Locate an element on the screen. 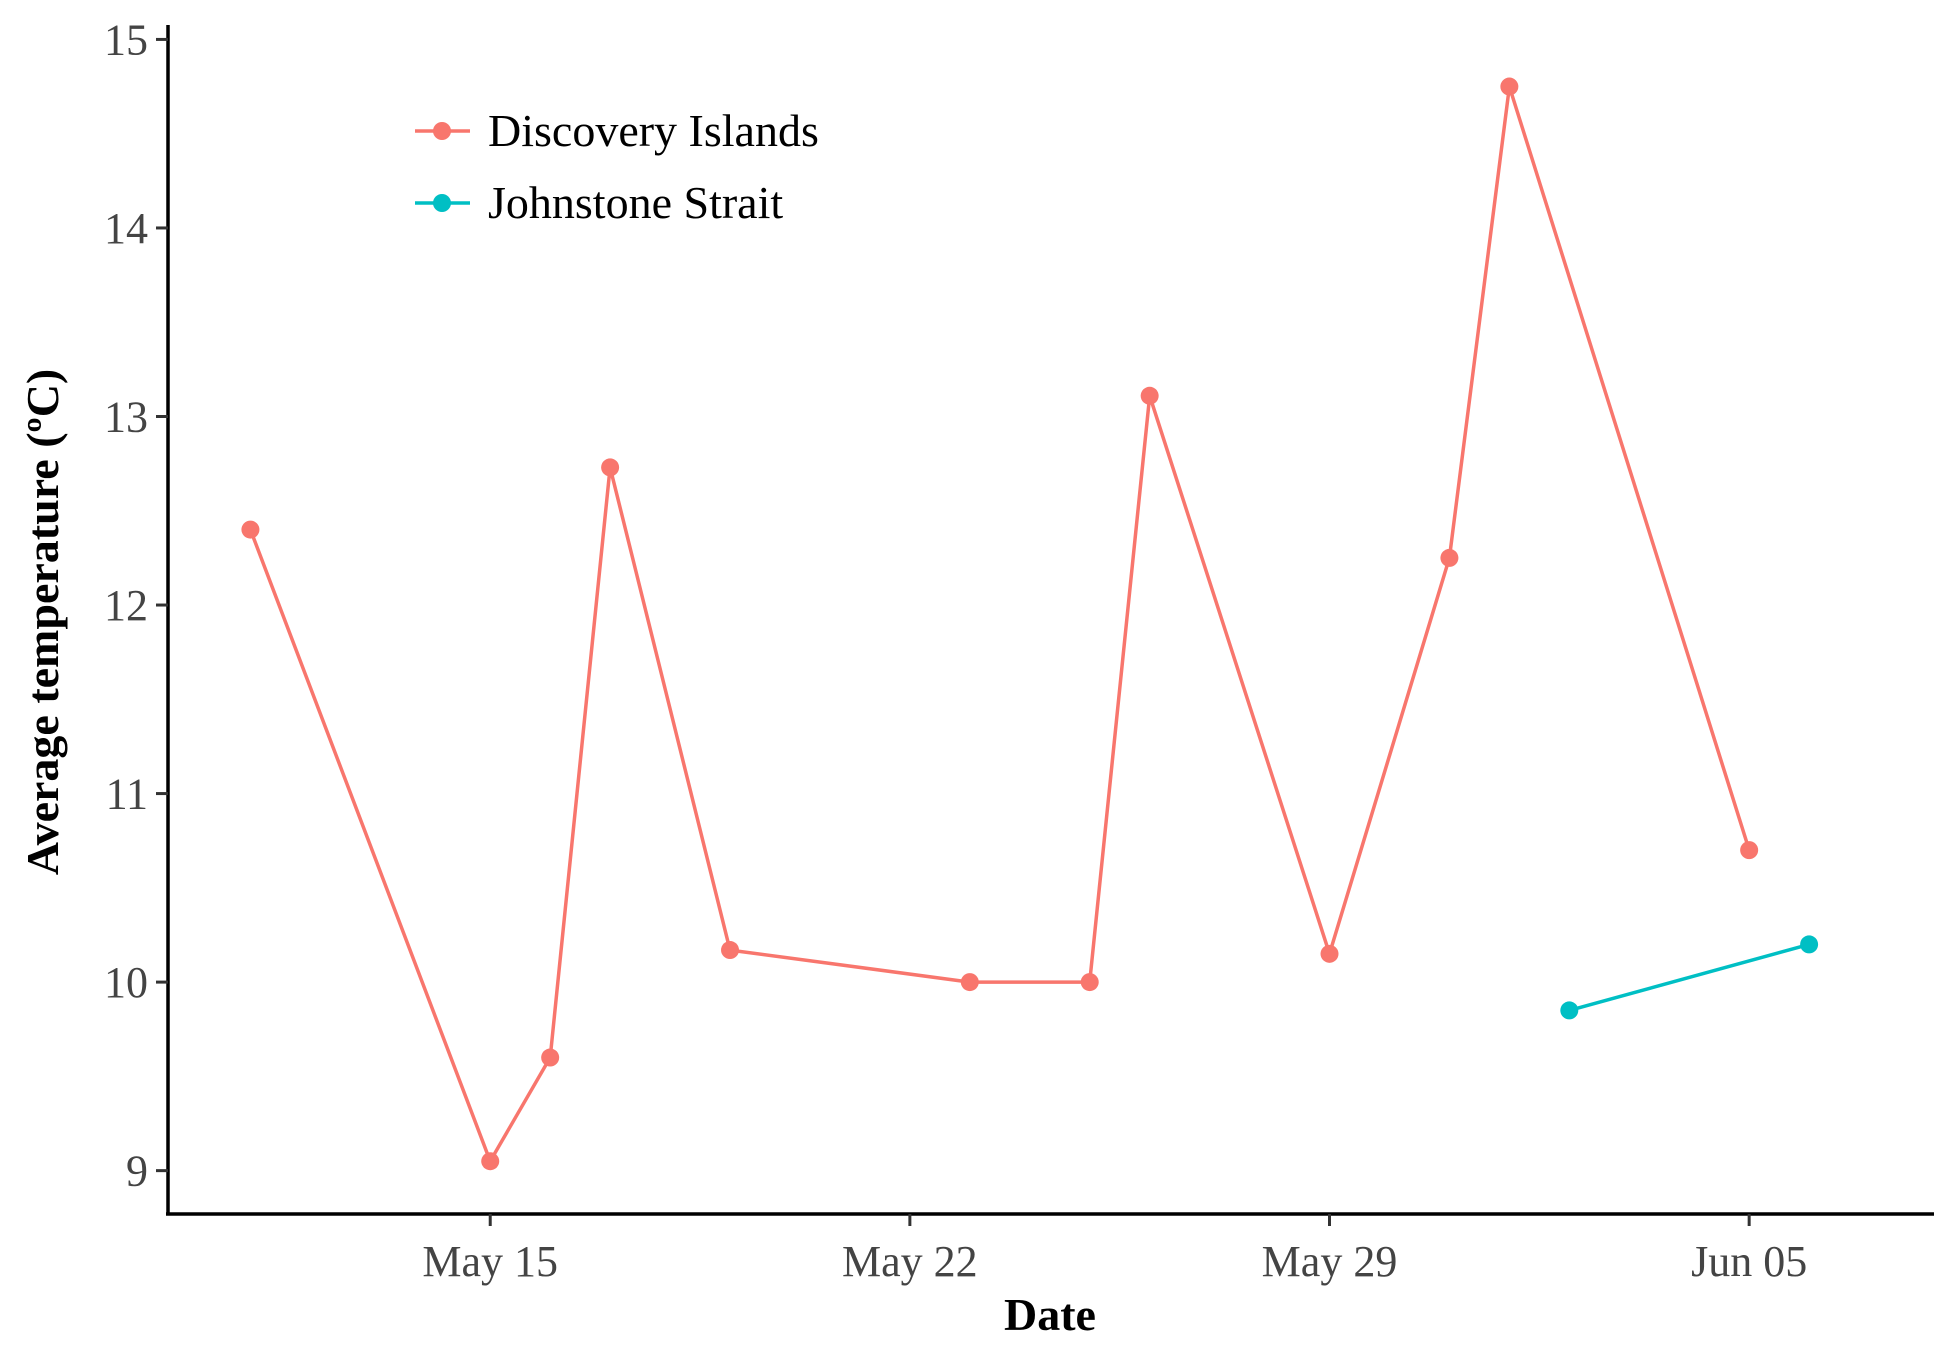  y-tick-label: 15 is located at coordinates (126, 39).